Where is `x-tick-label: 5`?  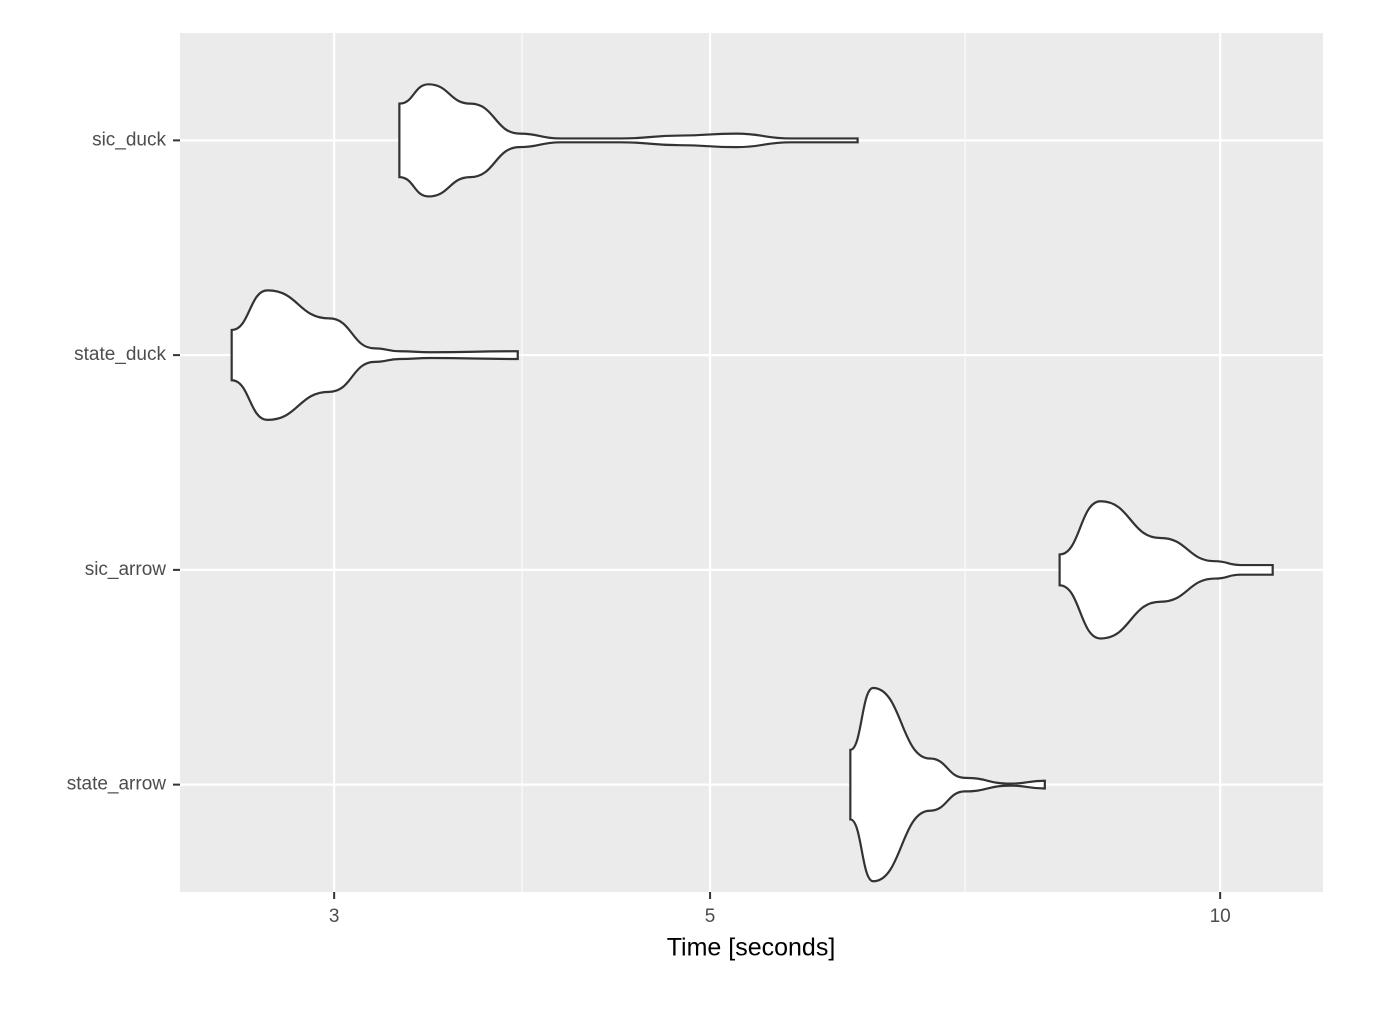 x-tick-label: 5 is located at coordinates (710, 916).